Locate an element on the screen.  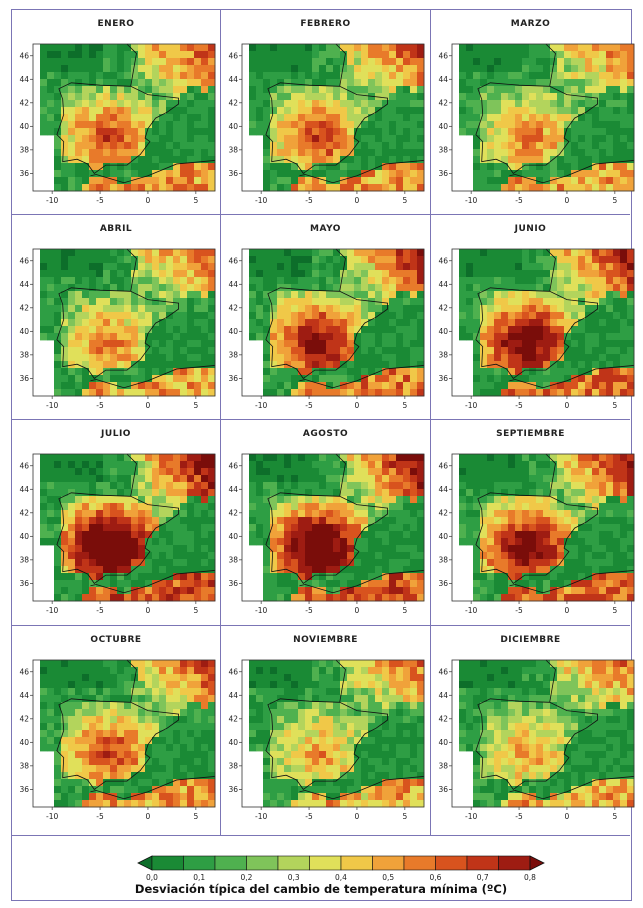
axes-frame is located at coordinates (124, 527).